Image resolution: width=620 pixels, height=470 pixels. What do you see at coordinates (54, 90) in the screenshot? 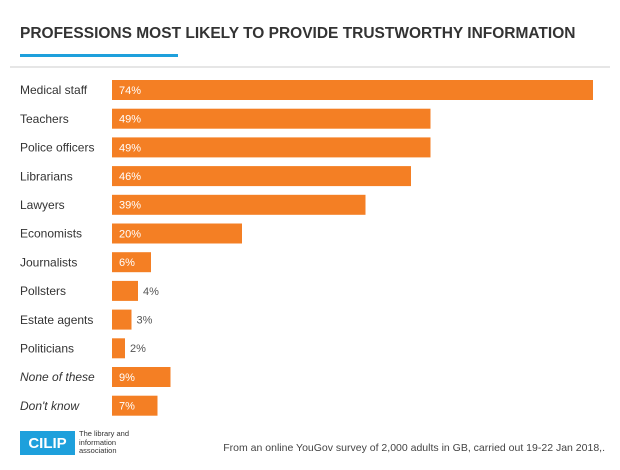
I see `category-label: Medical staff` at bounding box center [54, 90].